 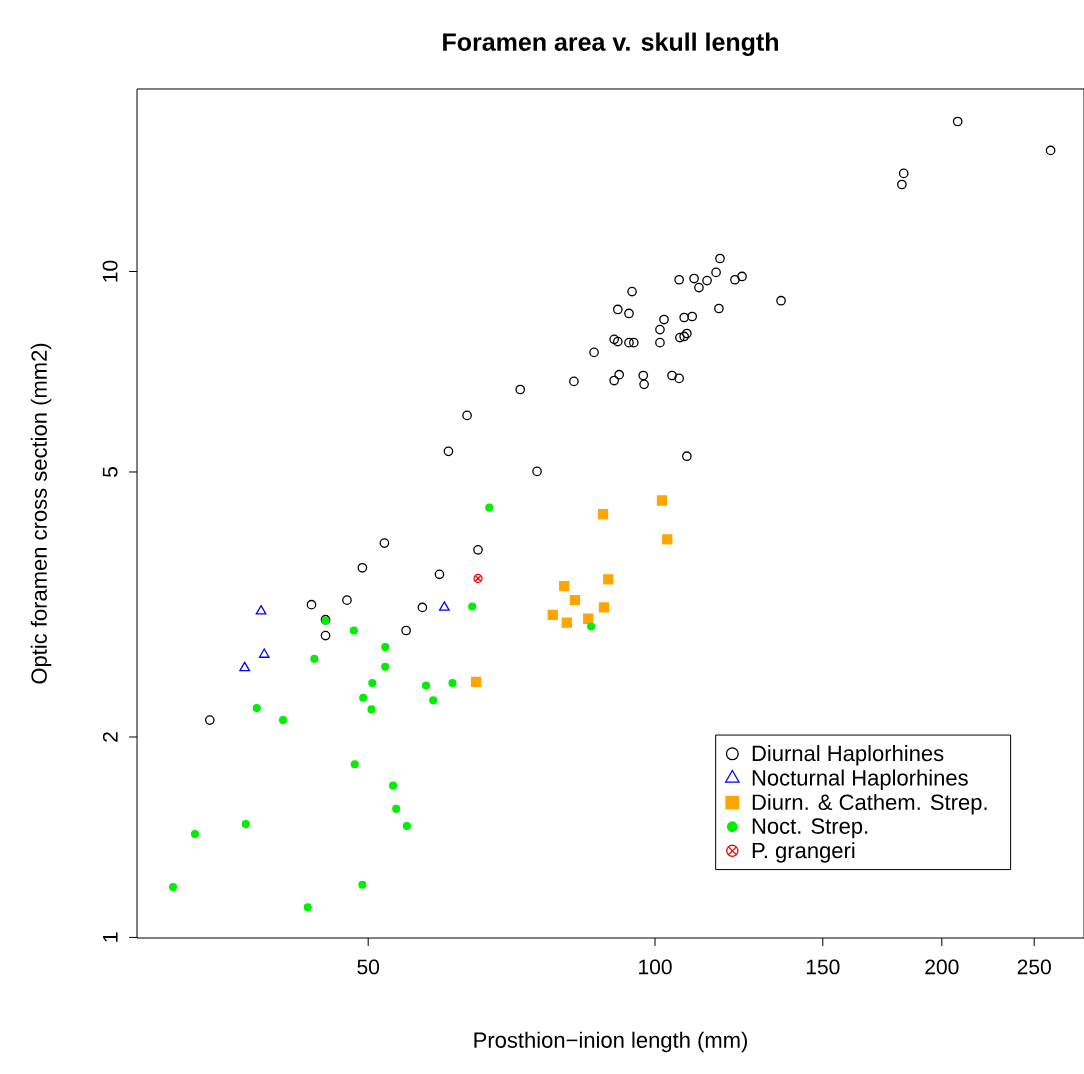 I want to click on x-tick-label: 250, so click(x=1034, y=967).